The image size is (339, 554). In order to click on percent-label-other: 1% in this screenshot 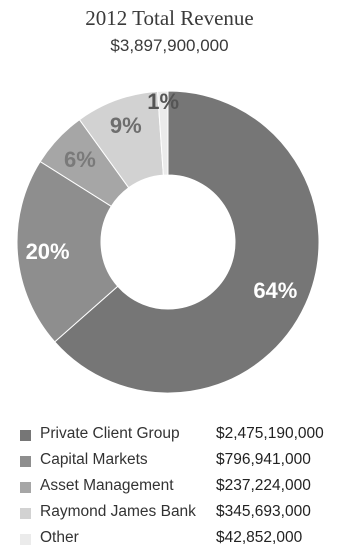, I will do `click(163, 101)`.